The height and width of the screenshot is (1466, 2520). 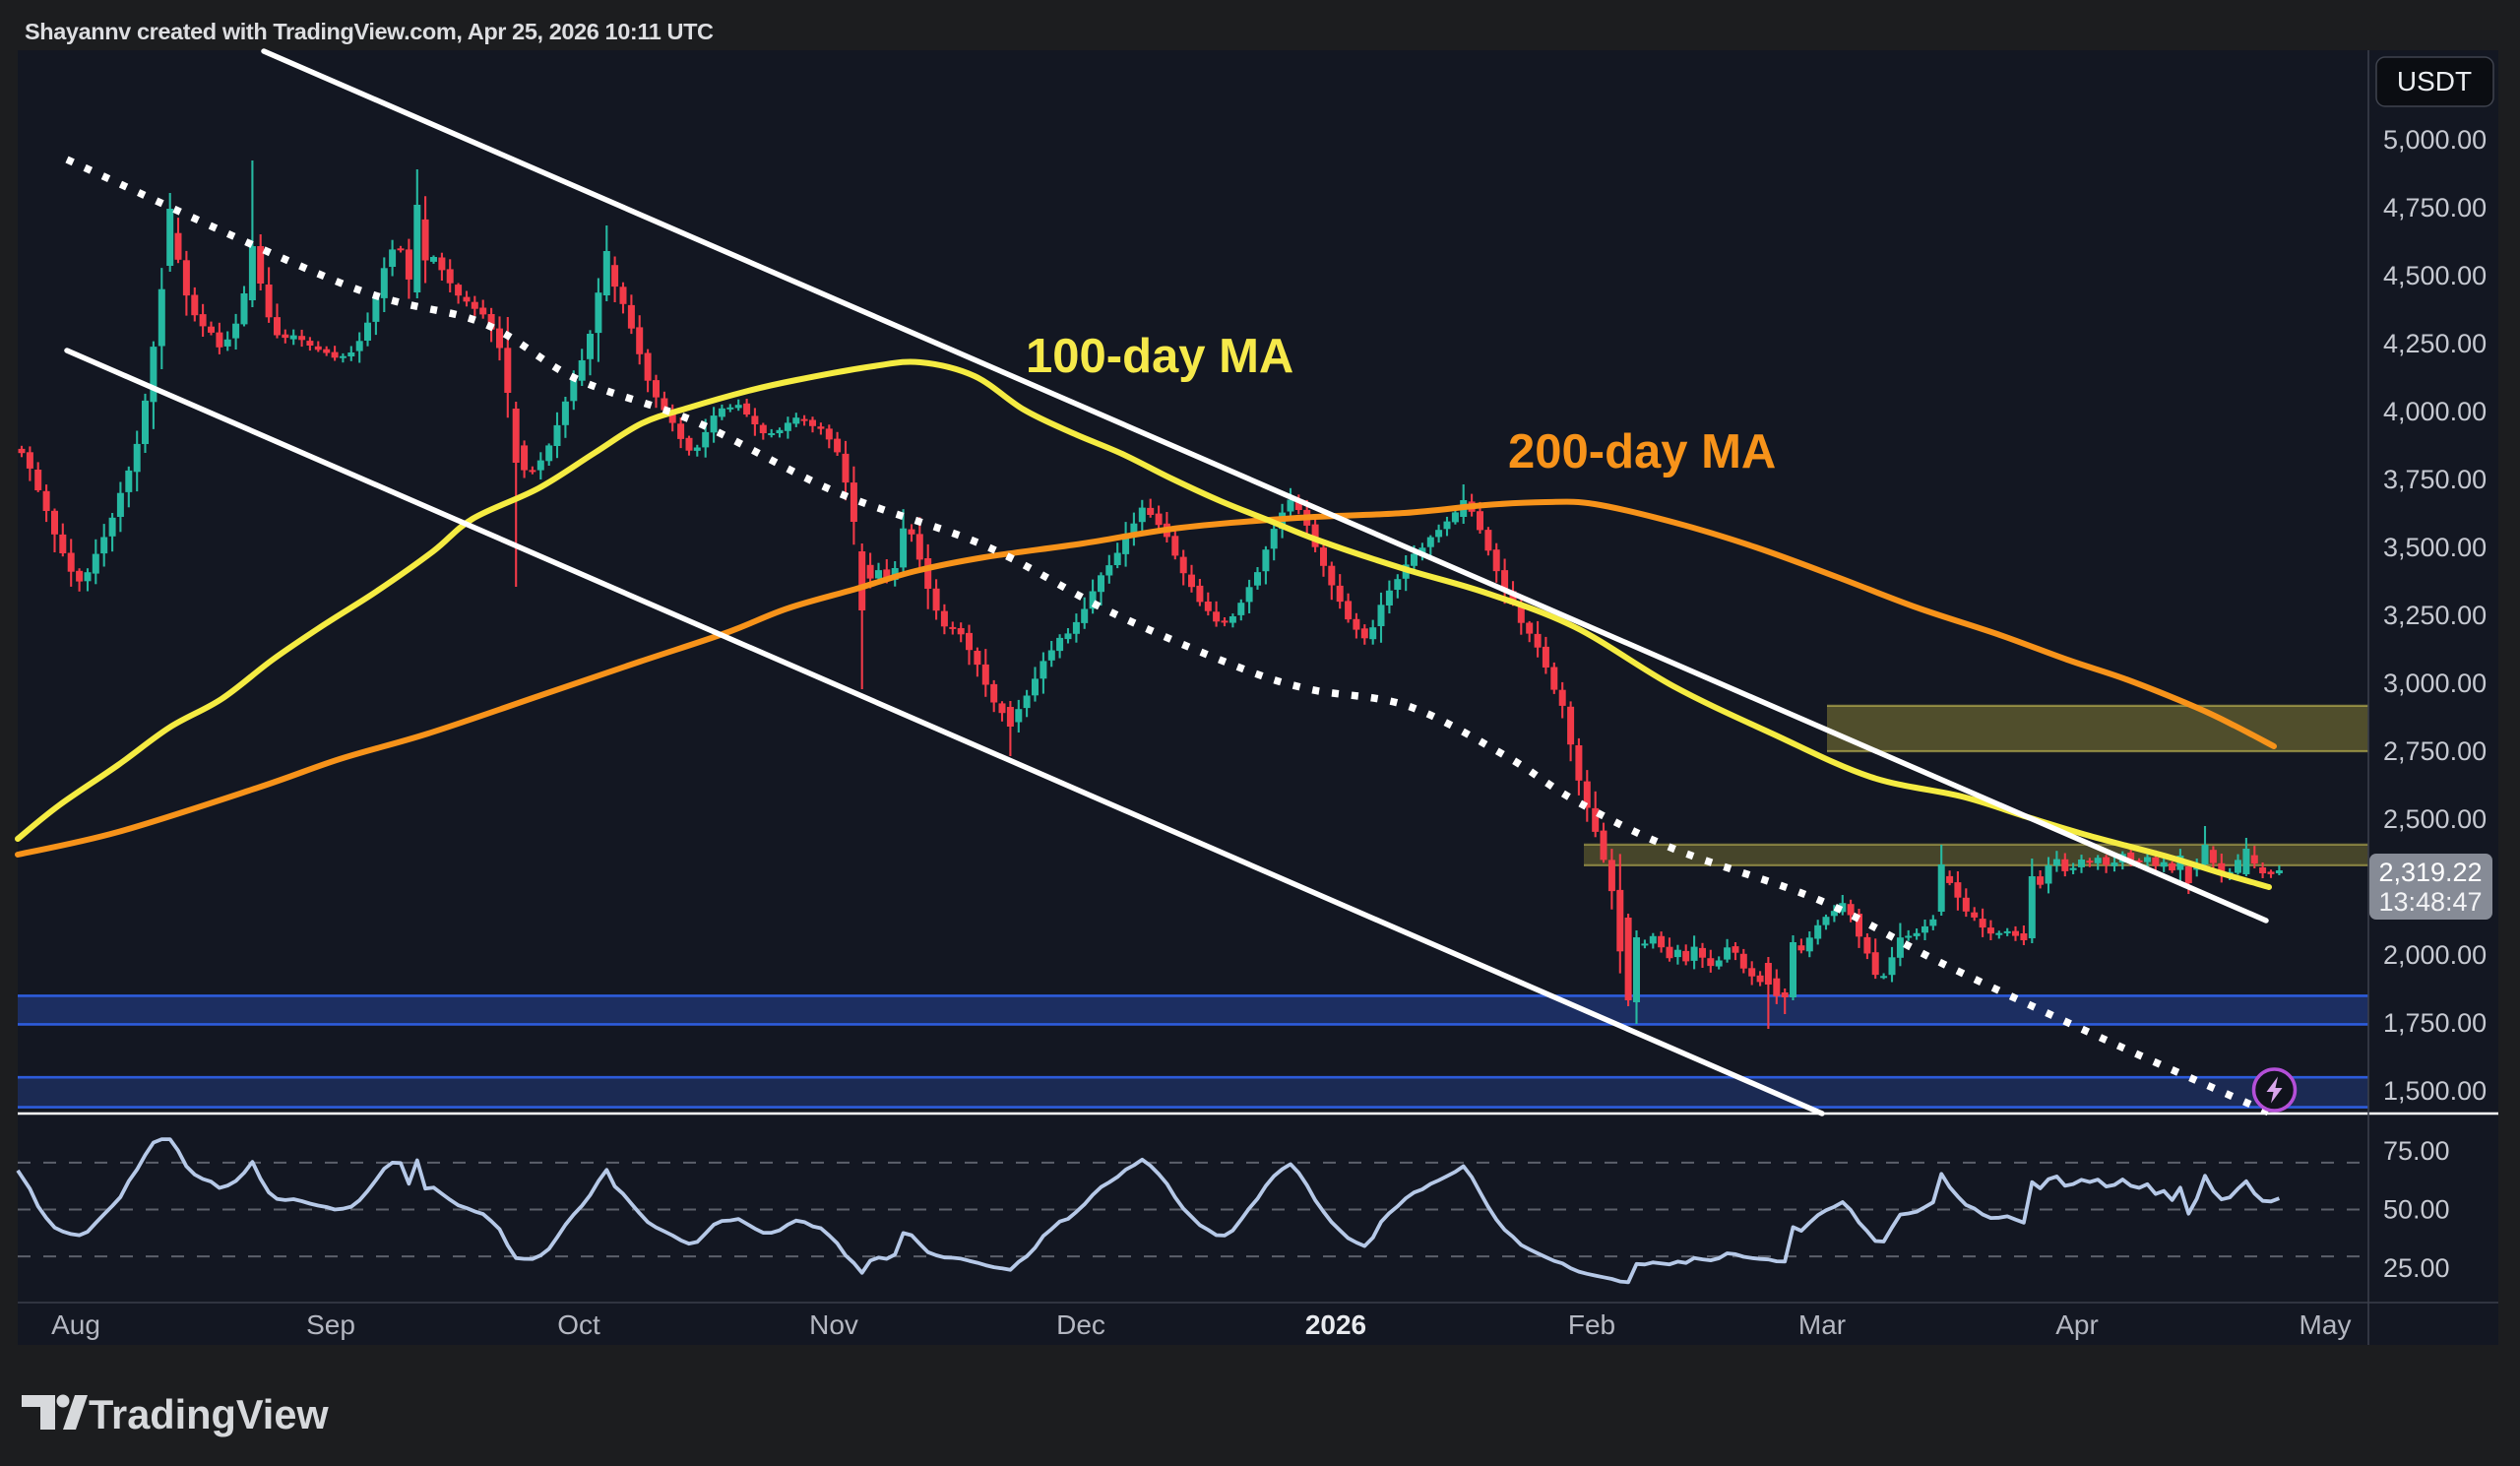 I want to click on svg-text: Apr, so click(x=2077, y=1325).